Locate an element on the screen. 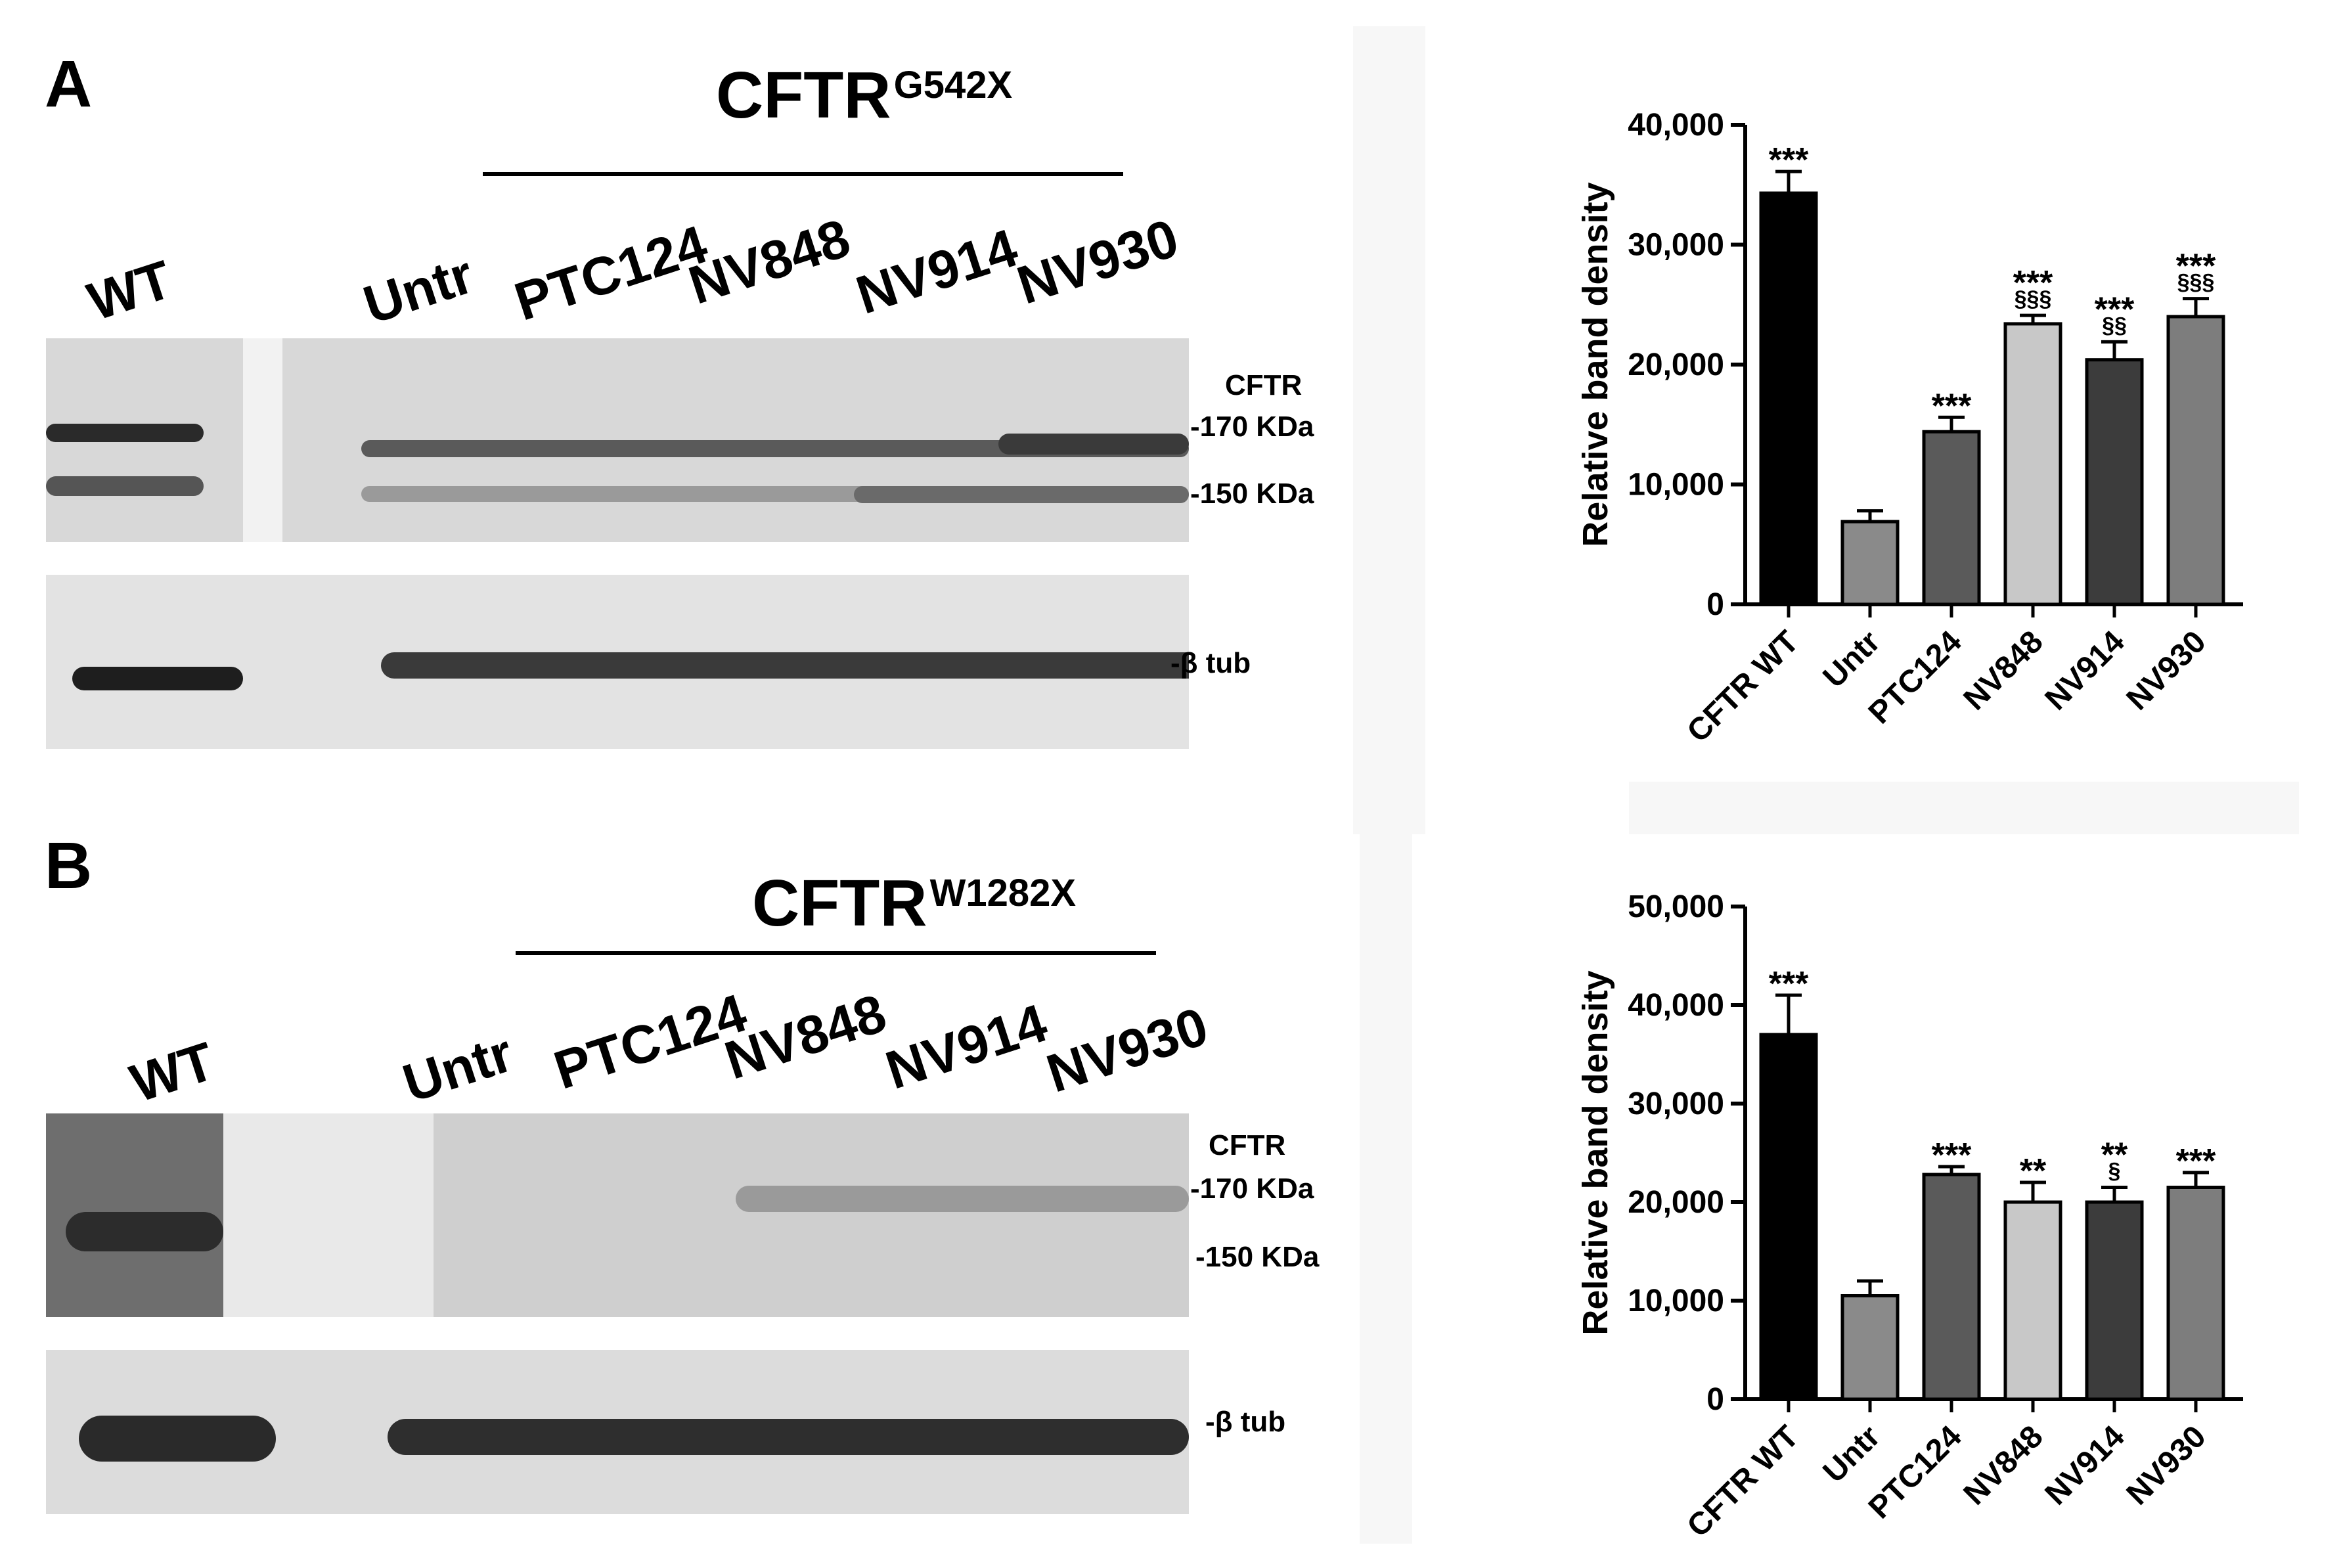 This screenshot has height=1568, width=2339. panel-a-title: CFTRG542X is located at coordinates (864, 95).